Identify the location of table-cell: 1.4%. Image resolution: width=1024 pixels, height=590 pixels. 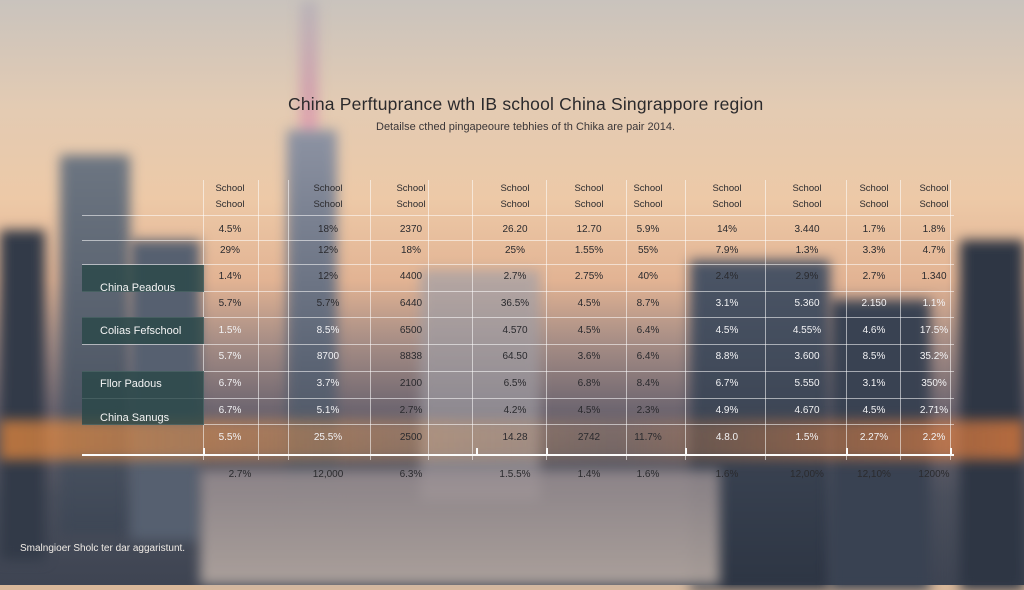
(230, 276).